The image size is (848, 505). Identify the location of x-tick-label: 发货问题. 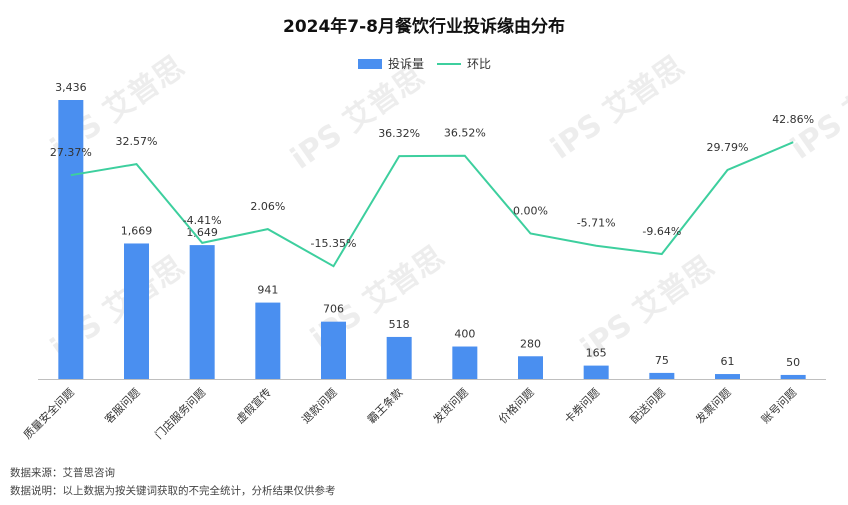
(450, 405).